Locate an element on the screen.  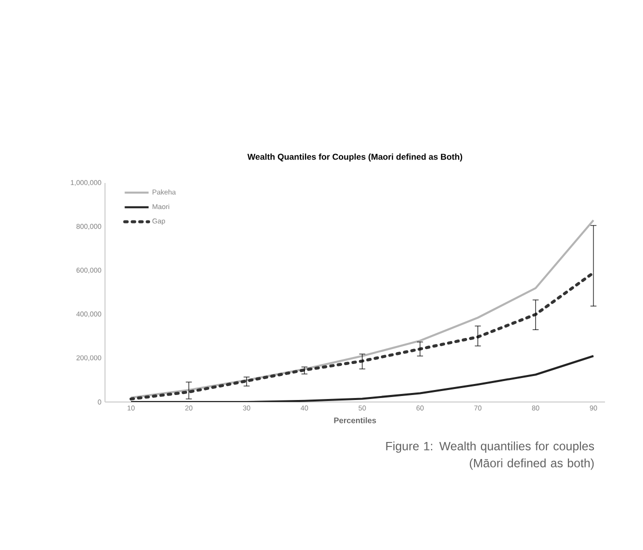
x-axis-title: Percentiles is located at coordinates (355, 420).